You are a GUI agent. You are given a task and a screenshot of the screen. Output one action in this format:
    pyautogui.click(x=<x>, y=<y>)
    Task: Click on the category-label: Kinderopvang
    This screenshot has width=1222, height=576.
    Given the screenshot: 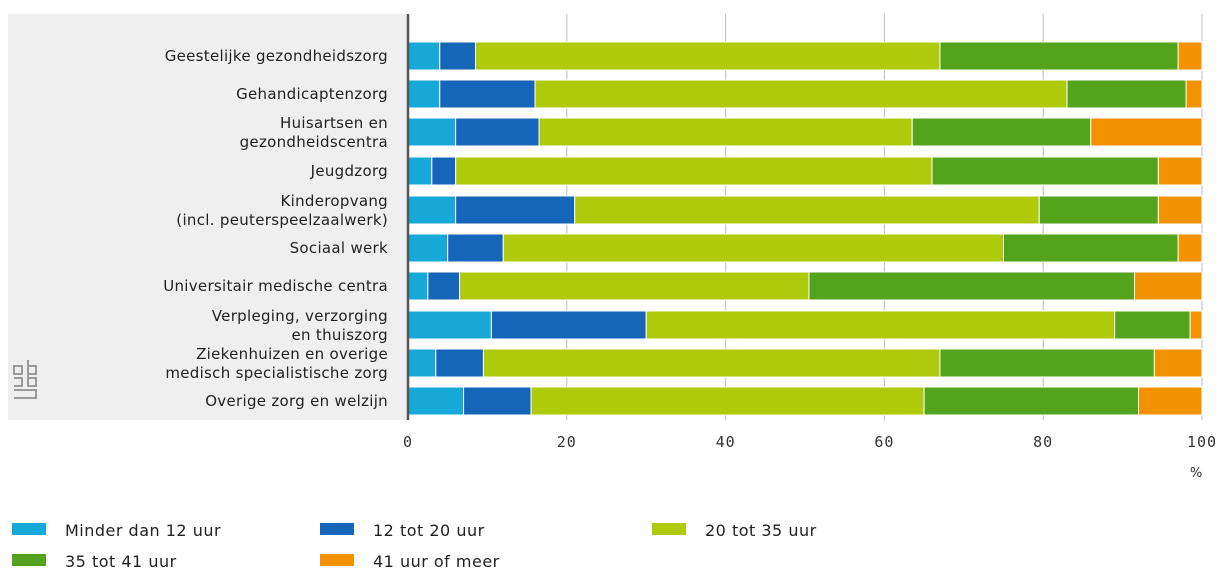 What is the action you would take?
    pyautogui.click(x=335, y=201)
    